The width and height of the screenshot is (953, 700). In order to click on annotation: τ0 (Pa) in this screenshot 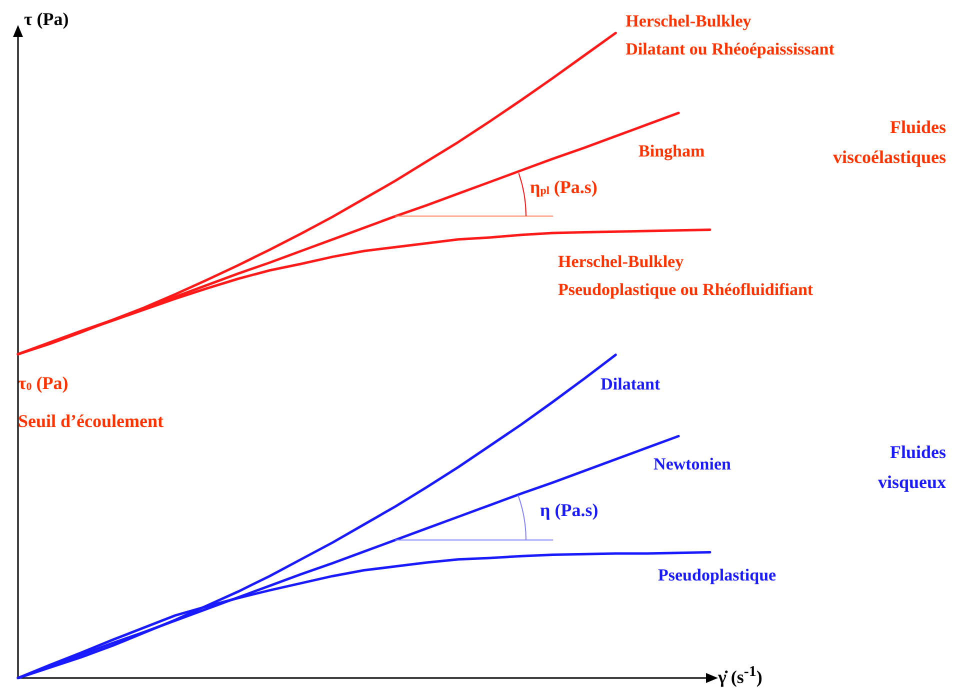, I will do `click(43, 383)`.